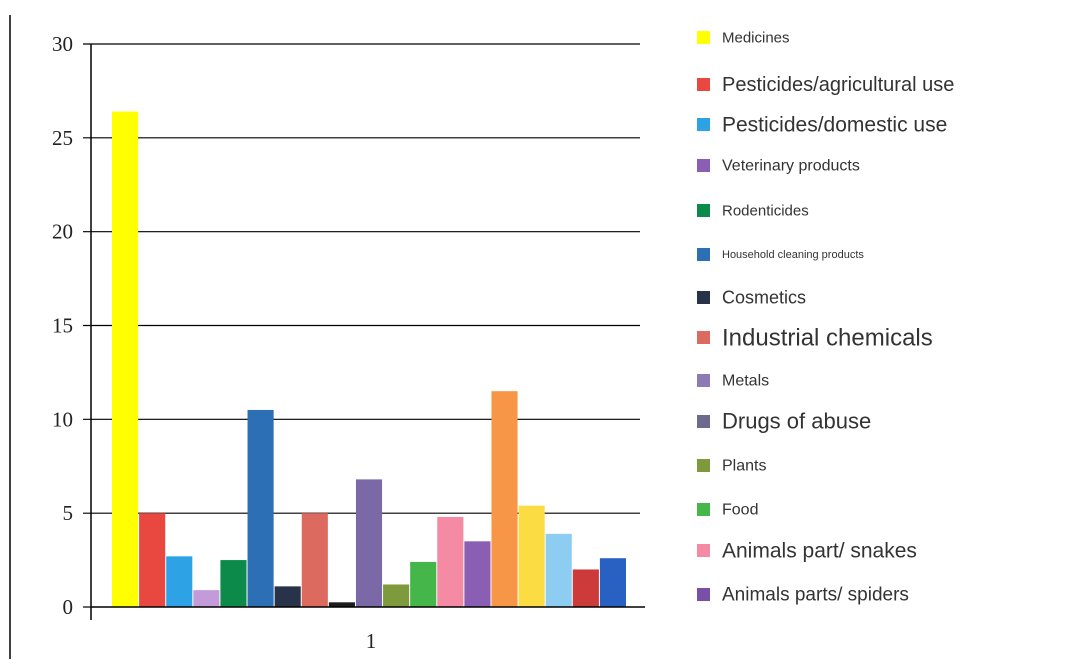 The image size is (1072, 664). I want to click on legend-label: Animals parts/ spiders, so click(815, 595).